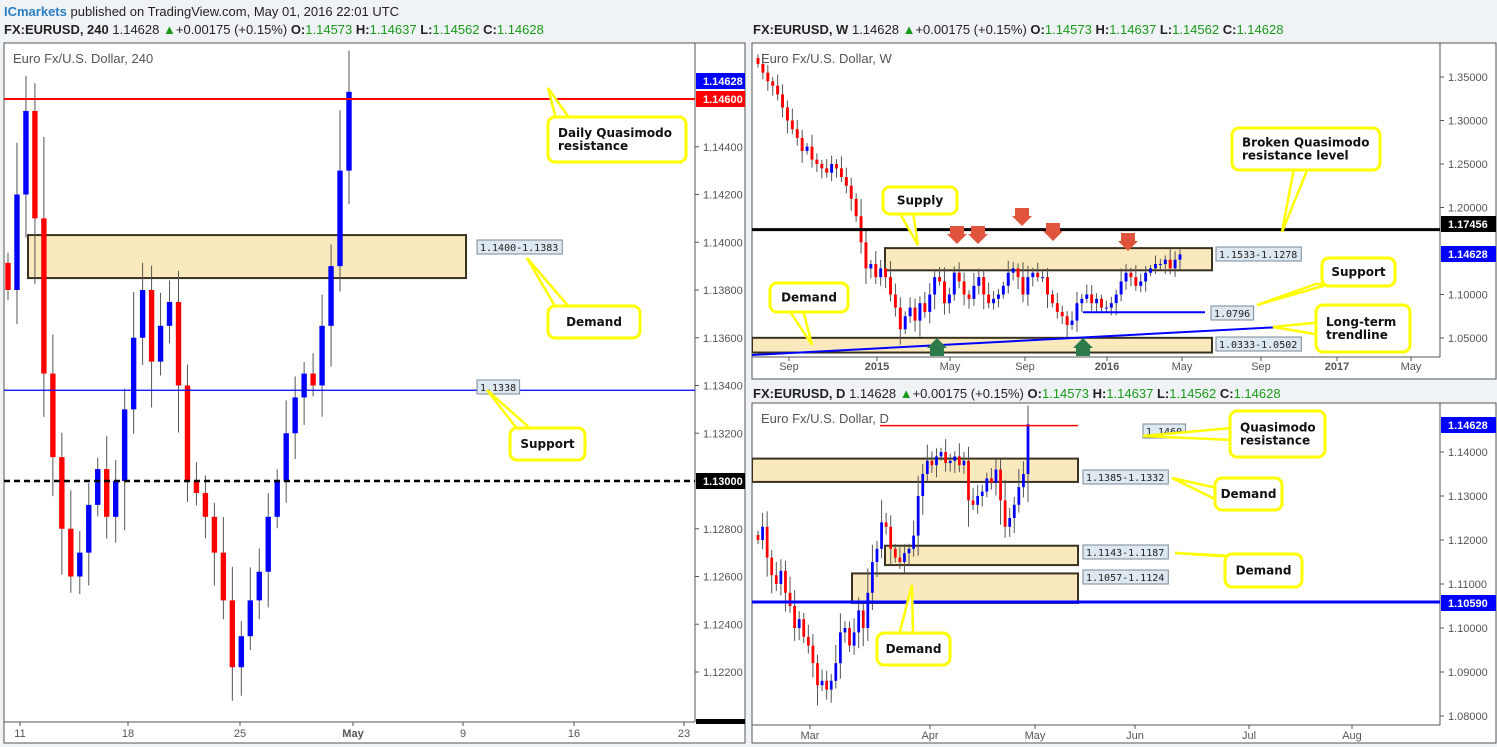 Image resolution: width=1497 pixels, height=747 pixels. I want to click on callout: Supply, so click(920, 215).